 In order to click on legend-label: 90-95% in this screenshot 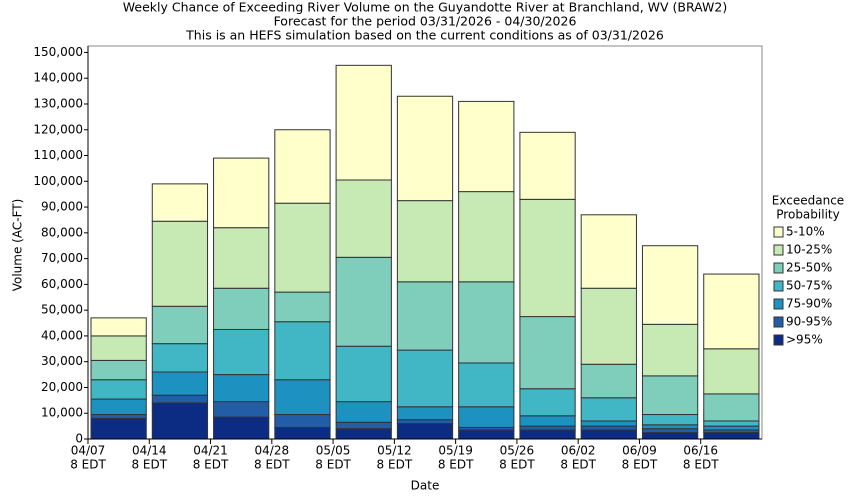, I will do `click(809, 322)`.